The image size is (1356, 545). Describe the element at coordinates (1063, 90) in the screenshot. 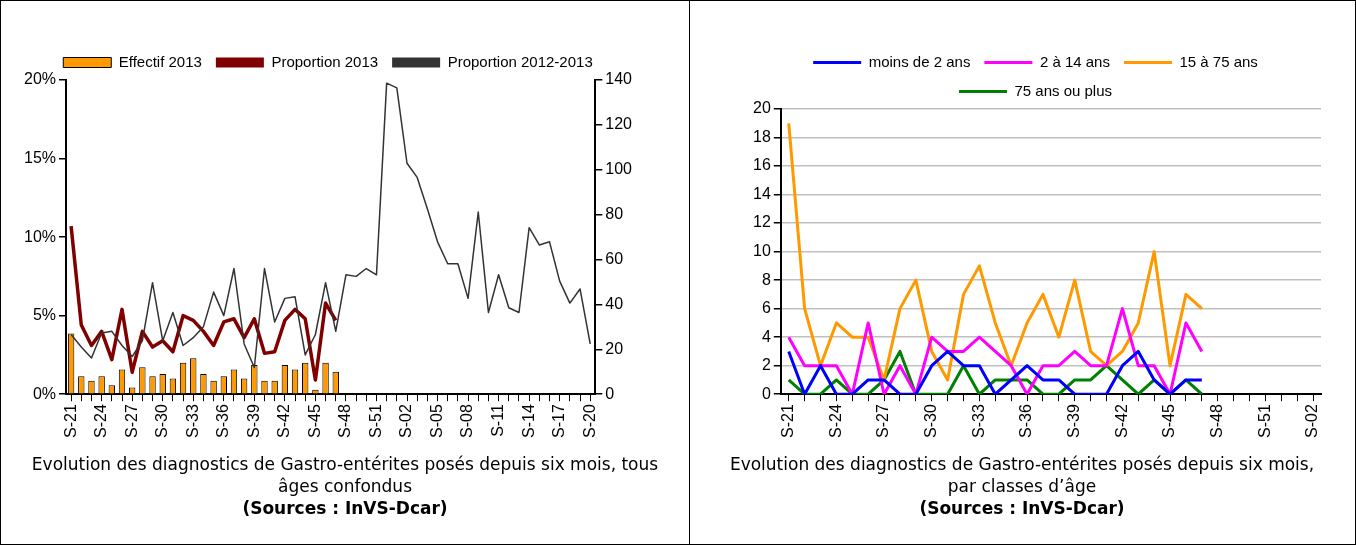

I see `legend-label: 75 ans ou plus` at that location.